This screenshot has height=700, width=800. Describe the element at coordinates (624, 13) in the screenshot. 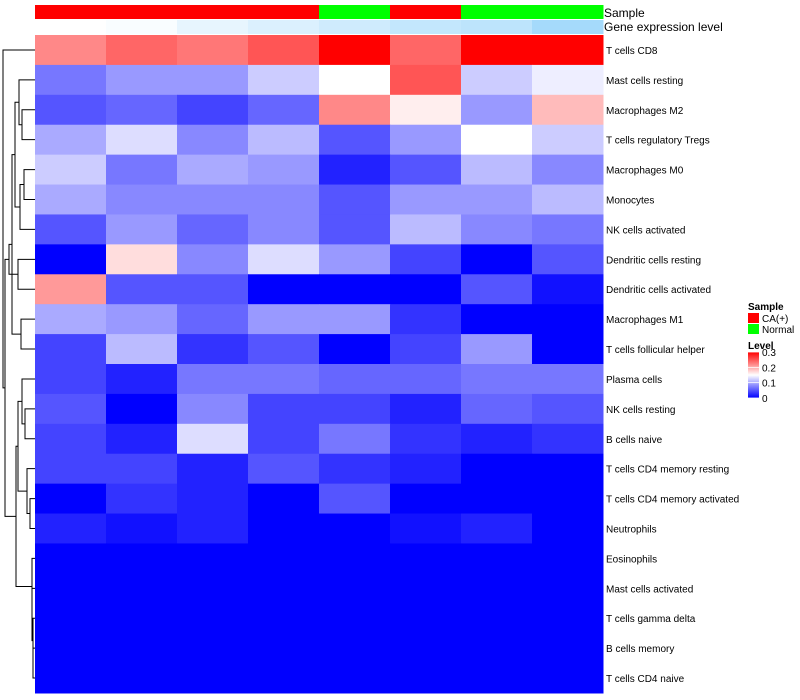

I see `annotation-label-sample: Sample` at that location.